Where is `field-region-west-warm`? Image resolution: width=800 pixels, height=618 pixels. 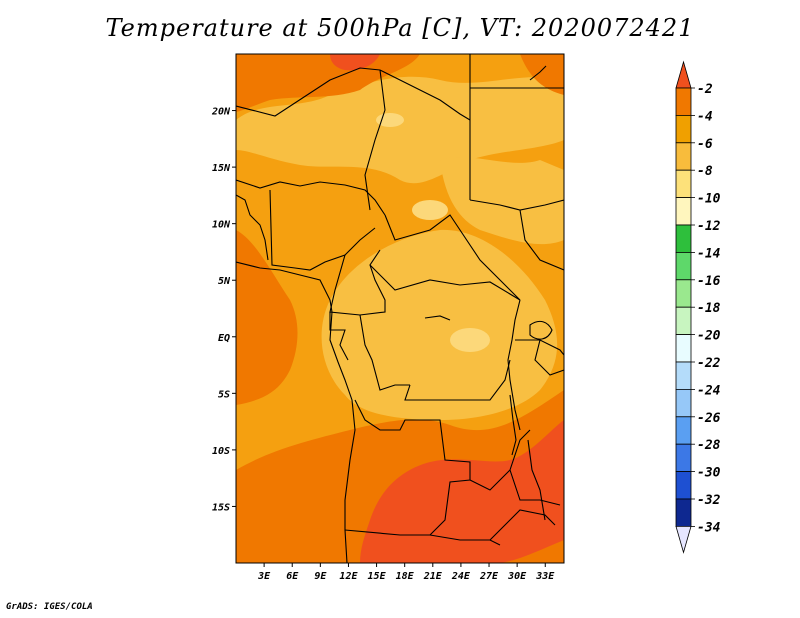
field-region-west-warm is located at coordinates (267, 317).